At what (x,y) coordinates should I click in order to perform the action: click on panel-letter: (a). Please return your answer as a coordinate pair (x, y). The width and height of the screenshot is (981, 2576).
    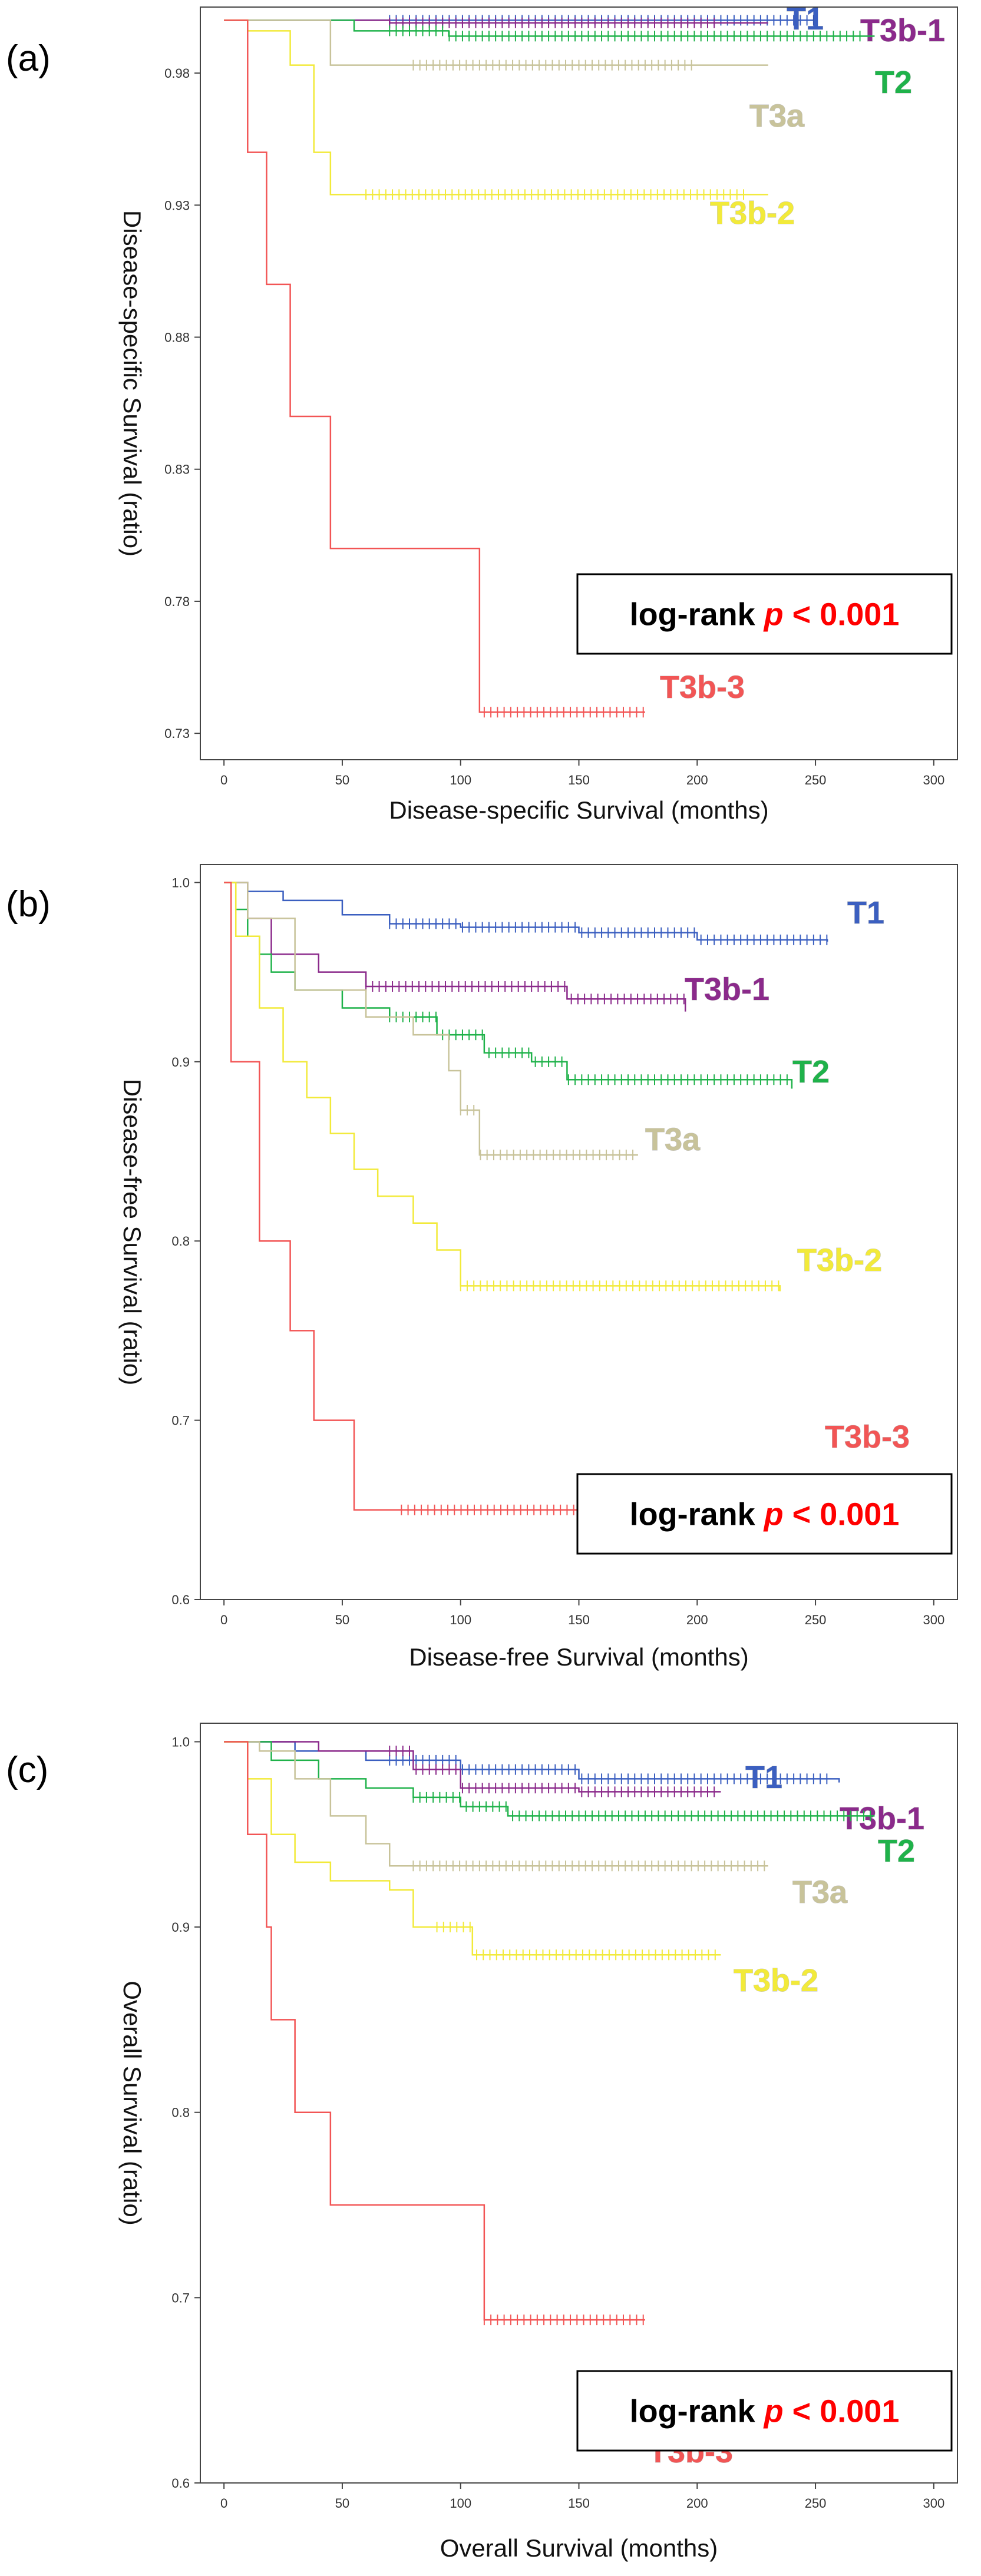
    Looking at the image, I should click on (28, 58).